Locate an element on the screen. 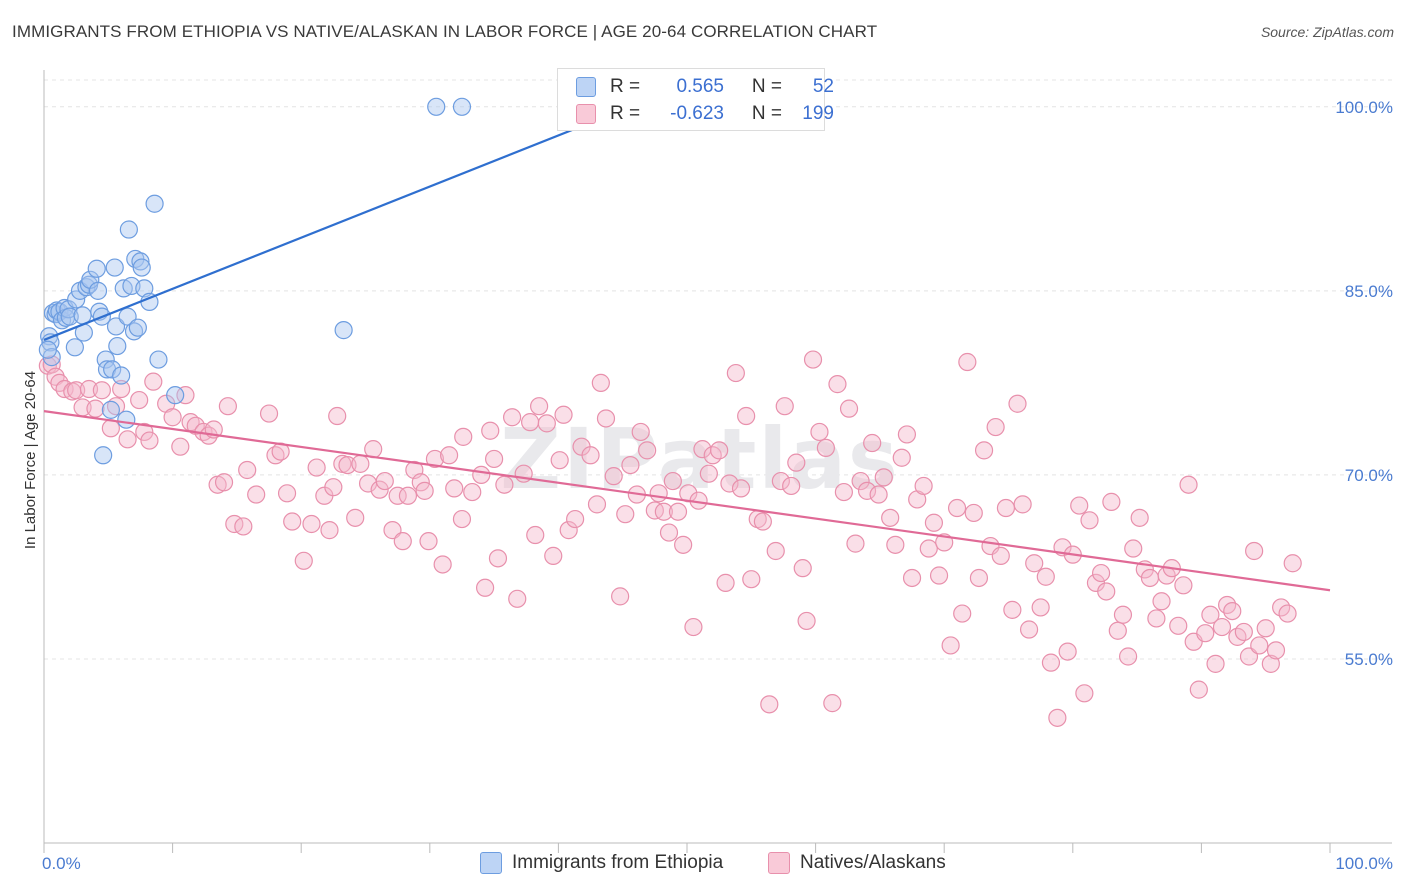  legend-n-label: N = is located at coordinates (766, 113).